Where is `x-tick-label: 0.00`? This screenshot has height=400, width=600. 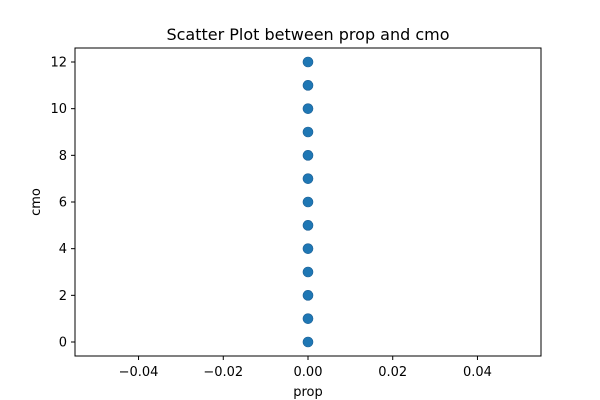
x-tick-label: 0.00 is located at coordinates (308, 372).